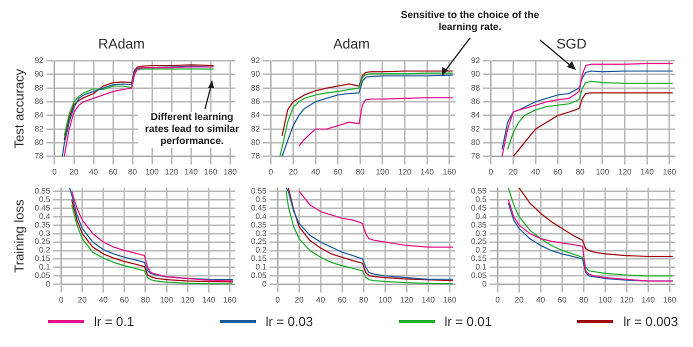 The height and width of the screenshot is (347, 693). I want to click on legend-label: lr = 0.01, so click(468, 321).